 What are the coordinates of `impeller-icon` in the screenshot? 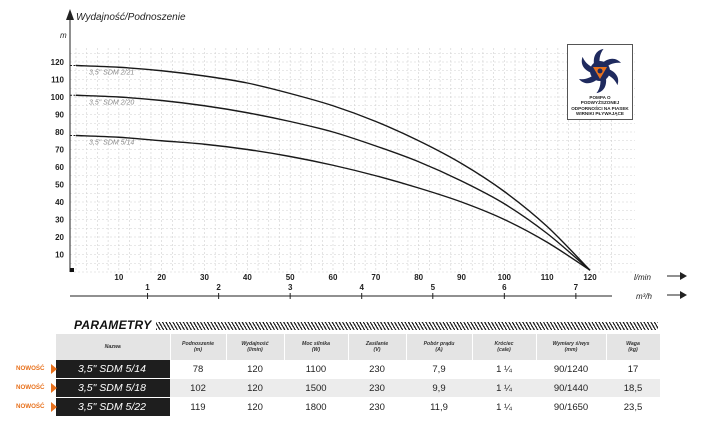 It's located at (600, 71).